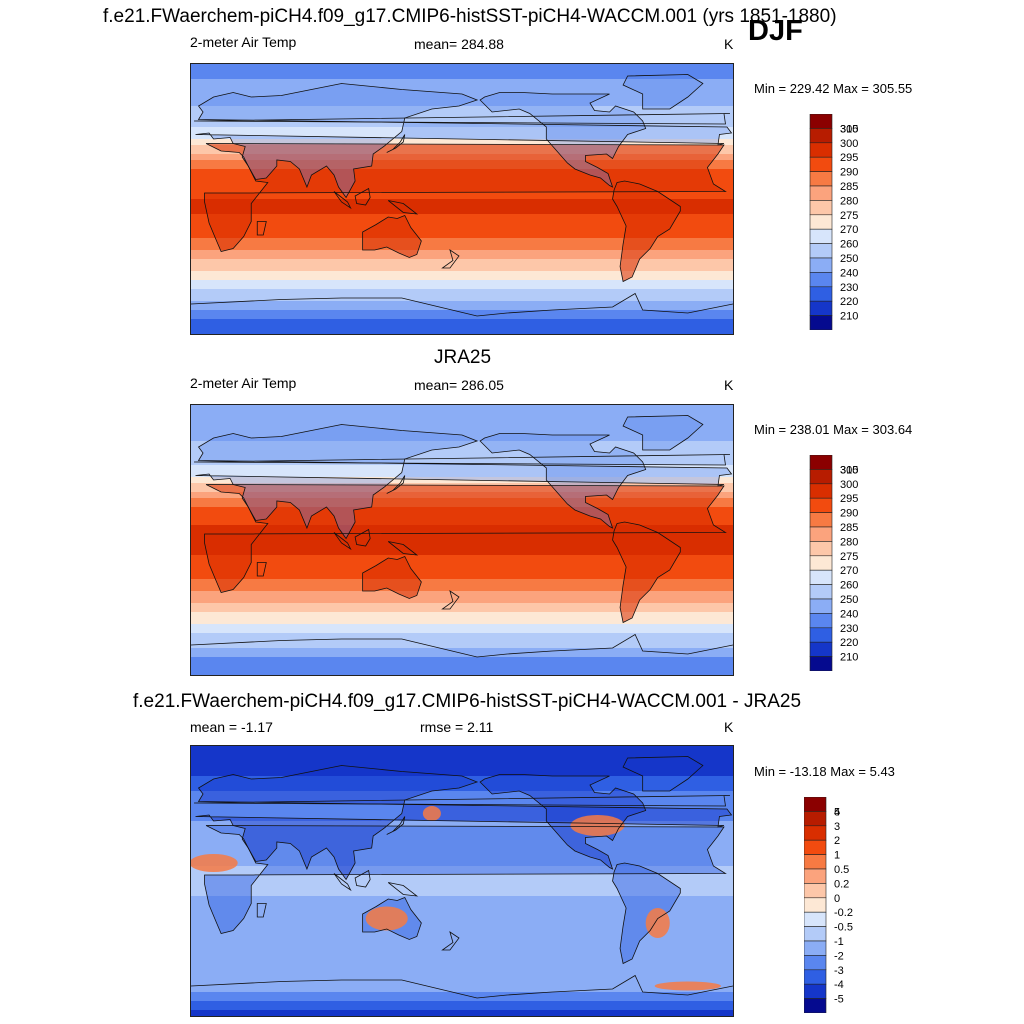 The image size is (1024, 1024). I want to click on colorbar-tick-label: 285, so click(849, 528).